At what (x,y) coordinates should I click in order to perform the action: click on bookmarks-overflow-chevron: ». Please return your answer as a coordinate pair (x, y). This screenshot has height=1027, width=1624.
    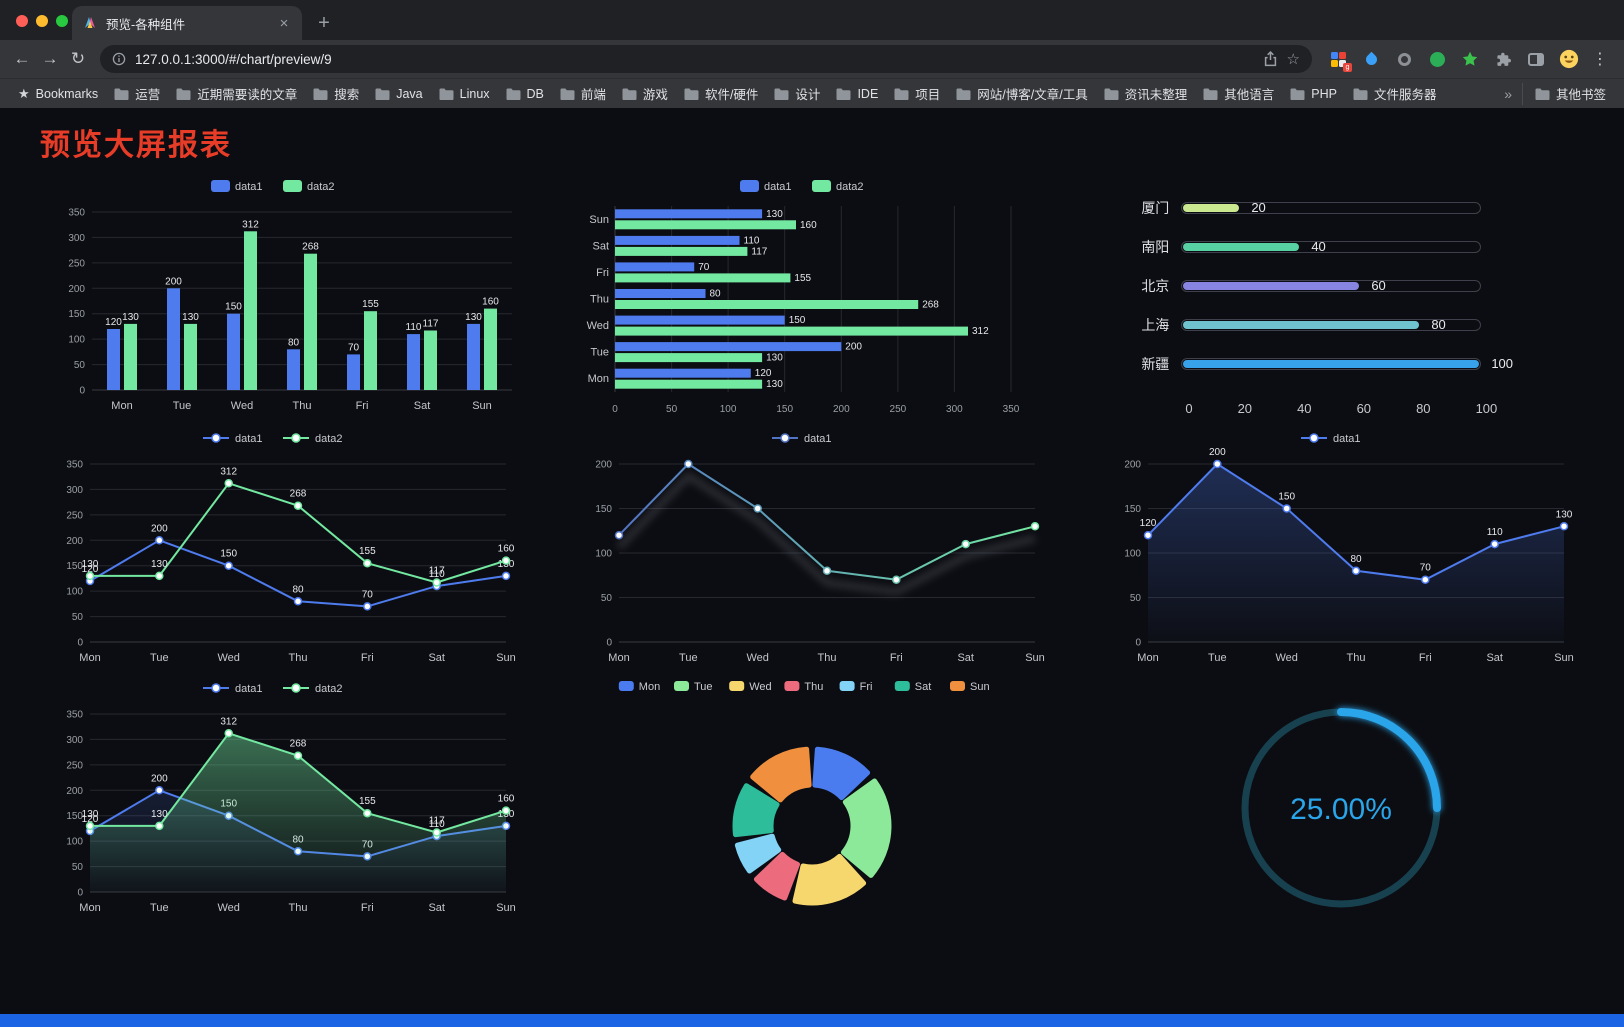
    Looking at the image, I should click on (1508, 93).